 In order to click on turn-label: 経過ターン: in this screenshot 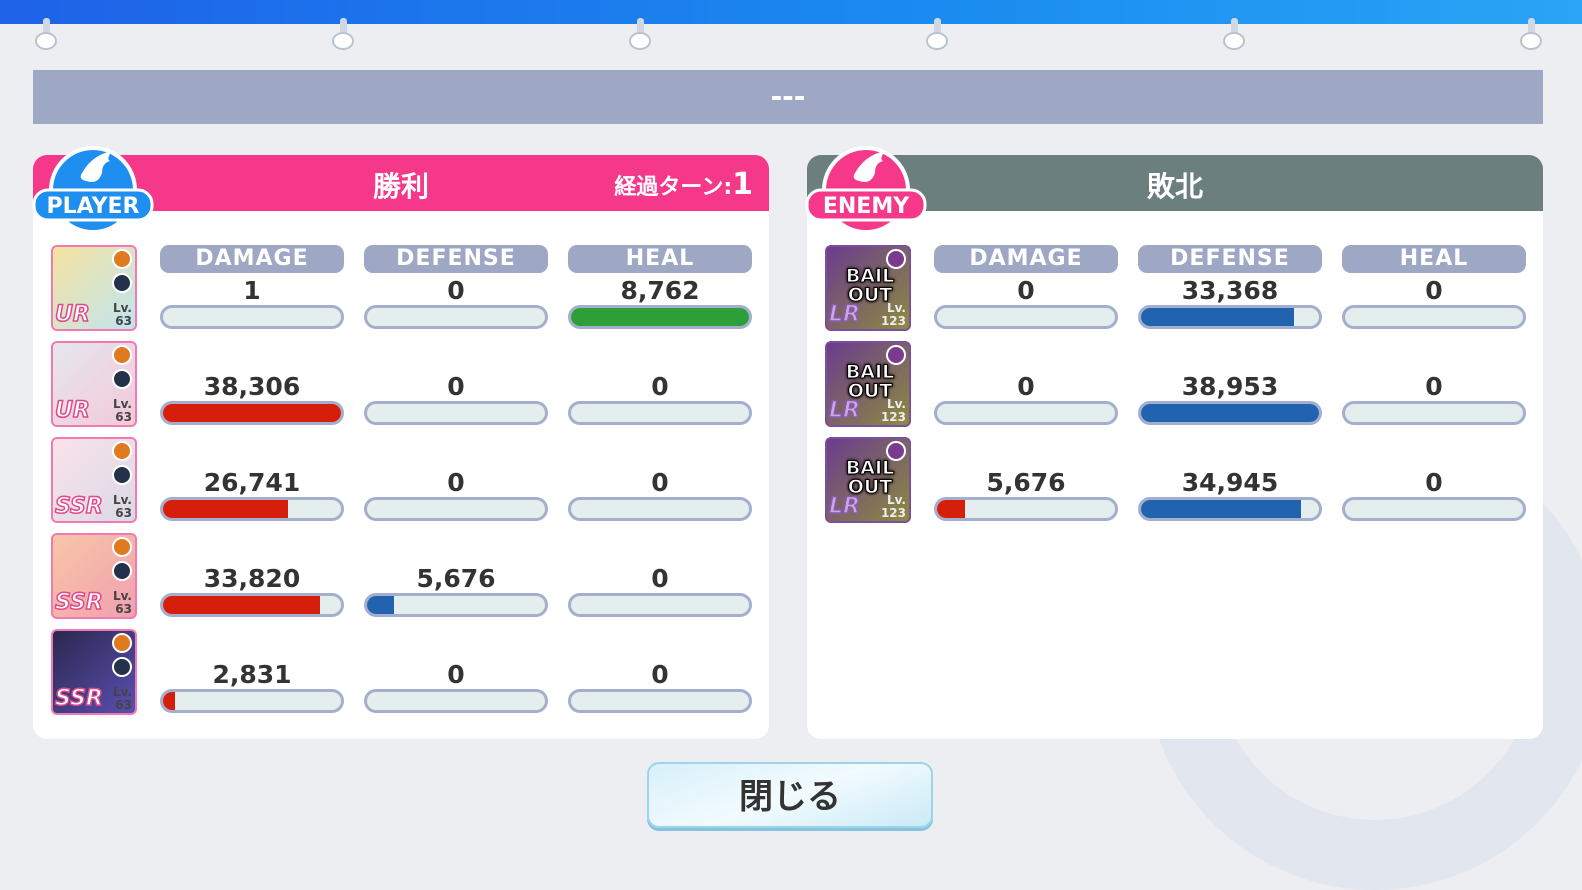, I will do `click(673, 187)`.